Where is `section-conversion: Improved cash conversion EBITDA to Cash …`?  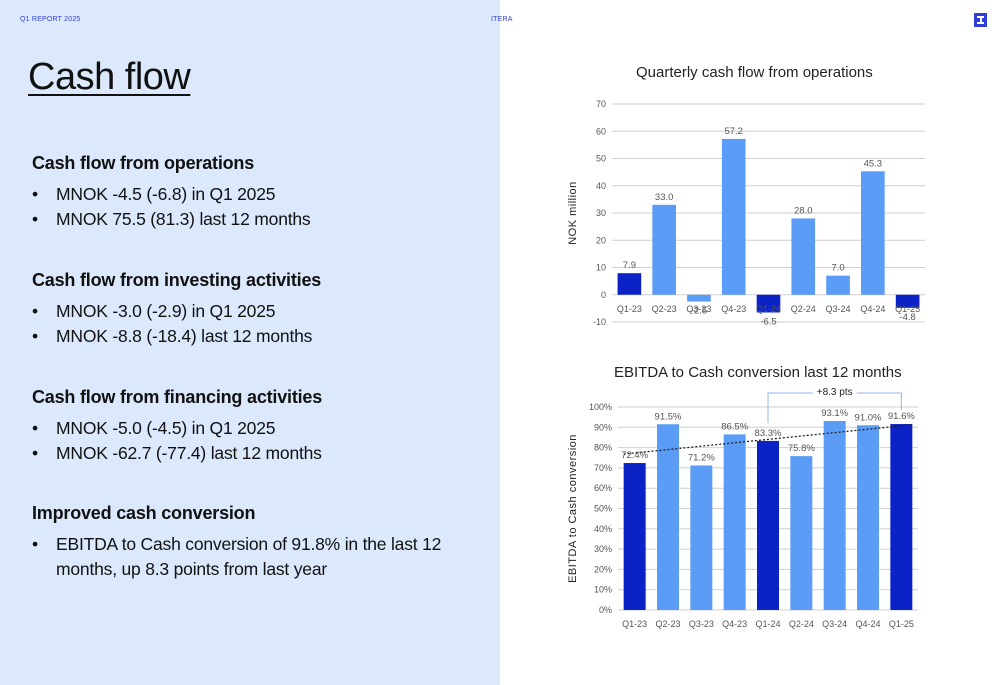
section-conversion: Improved cash conversion EBITDA to Cash … is located at coordinates (252, 542).